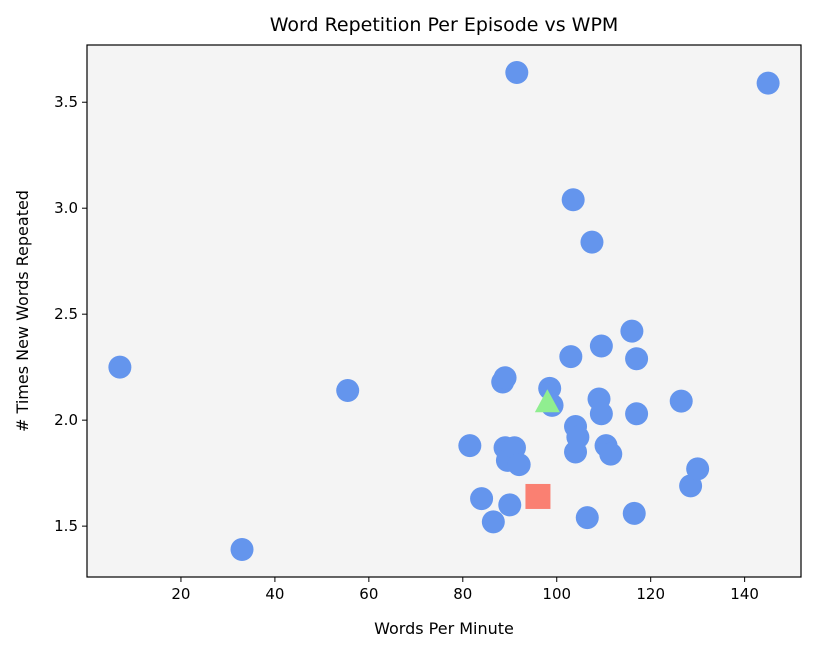  What do you see at coordinates (650, 594) in the screenshot?
I see `x-tick-label: 120` at bounding box center [650, 594].